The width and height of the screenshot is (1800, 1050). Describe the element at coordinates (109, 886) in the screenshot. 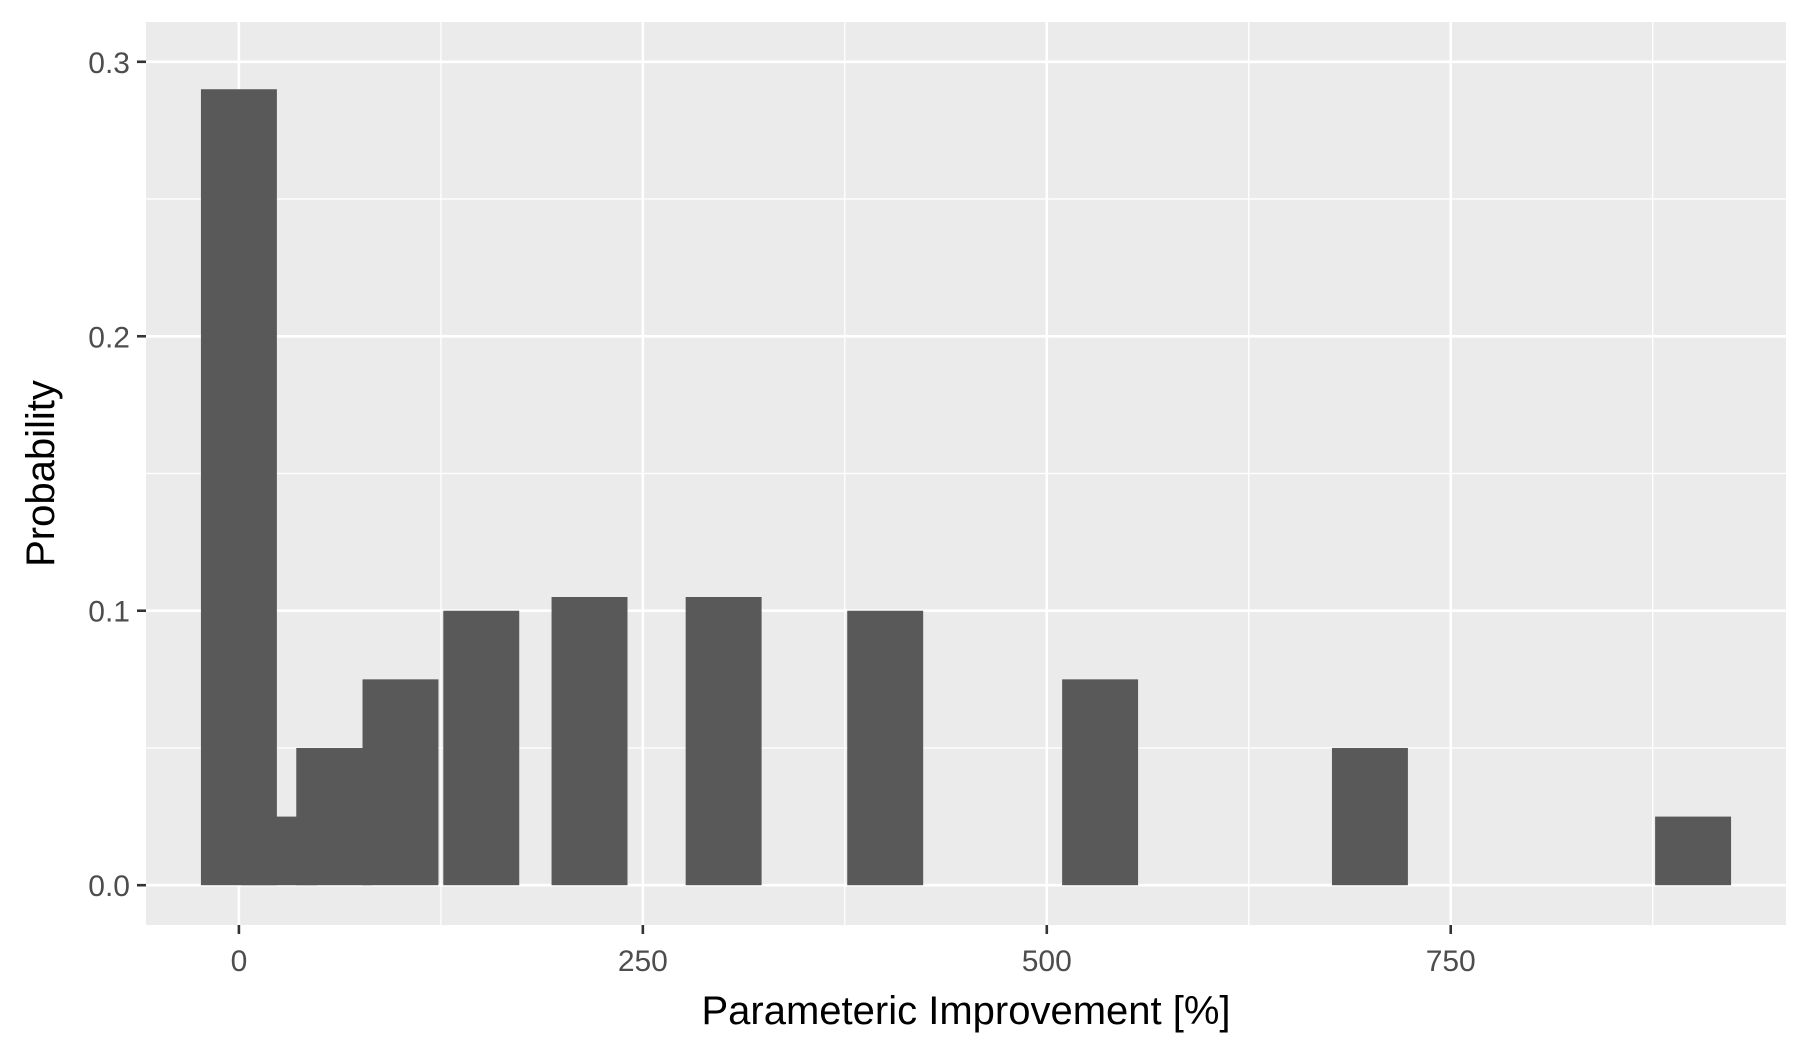

I see `y-tick-label: 0.0` at that location.